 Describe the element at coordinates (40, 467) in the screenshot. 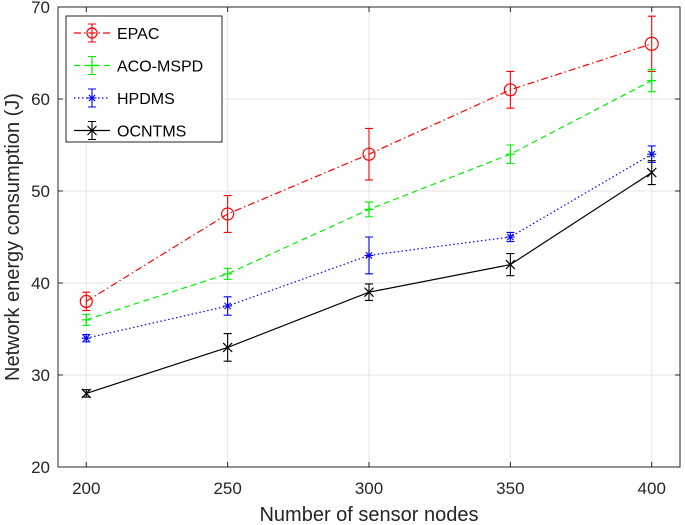

I see `y-tick-label: 20` at that location.